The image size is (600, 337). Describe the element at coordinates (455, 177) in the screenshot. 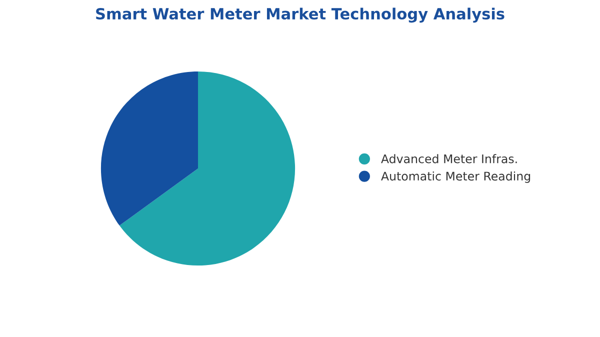

I see `legend-label: Automatic Meter Reading` at that location.